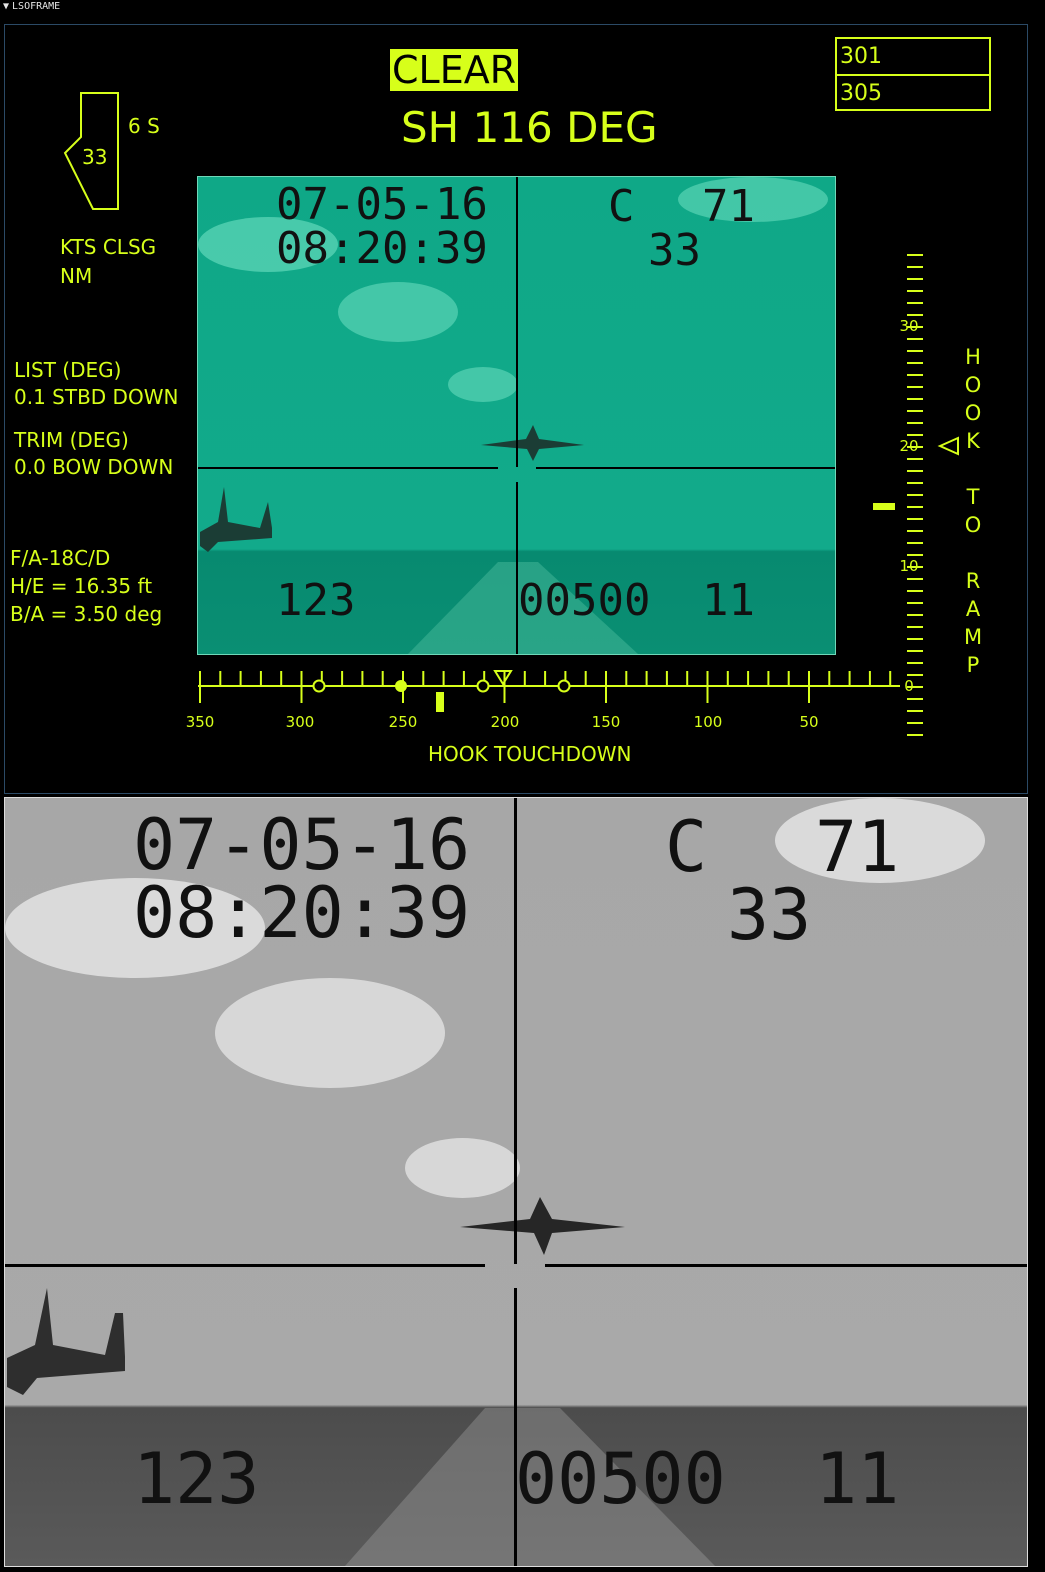 Image resolution: width=1045 pixels, height=1572 pixels. I want to click on scale-tick-label: 300, so click(300, 722).